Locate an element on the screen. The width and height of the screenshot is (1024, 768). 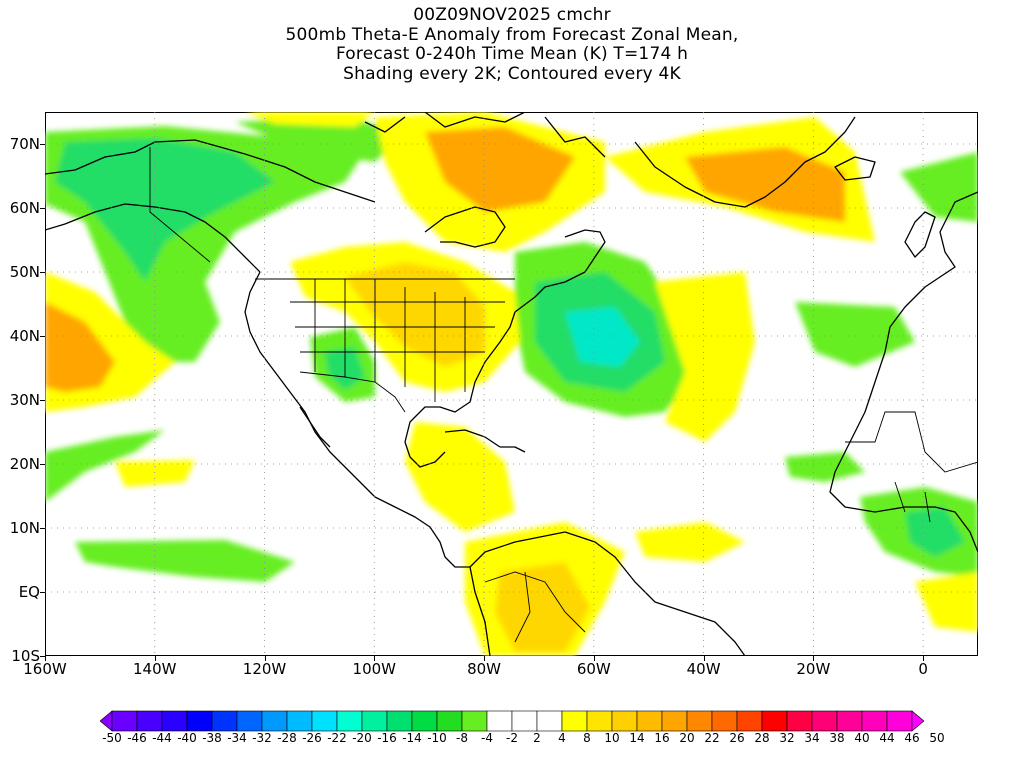
colorbar-label: -34 is located at coordinates (237, 738).